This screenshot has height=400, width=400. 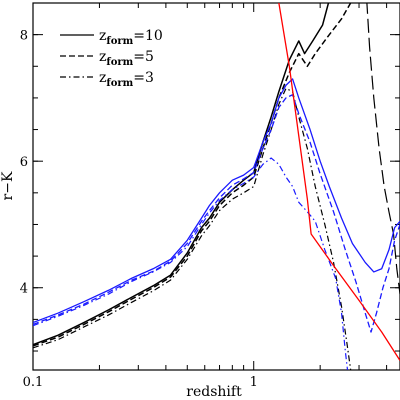 I want to click on legend-sub-3: form, so click(x=119, y=83).